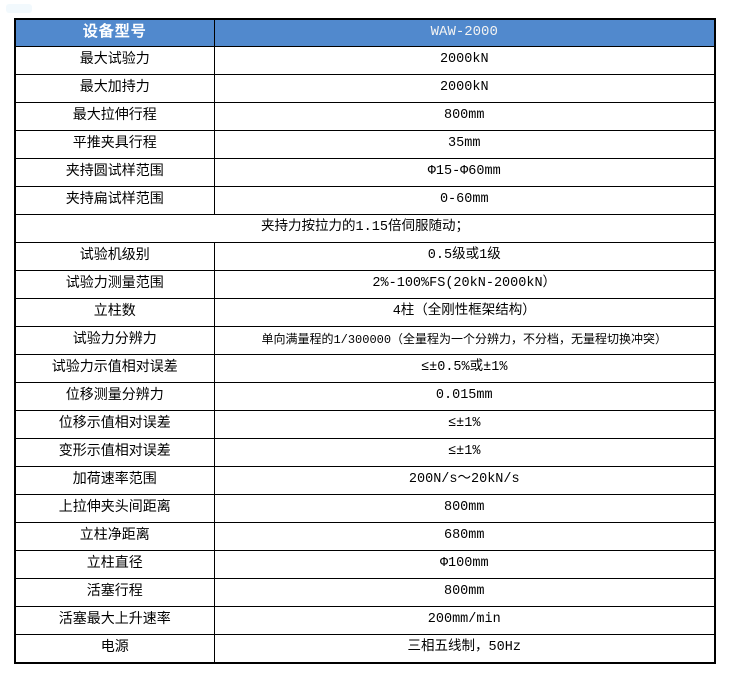 Image resolution: width=730 pixels, height=699 pixels. What do you see at coordinates (114, 312) in the screenshot?
I see `spec-label: 立柱数` at bounding box center [114, 312].